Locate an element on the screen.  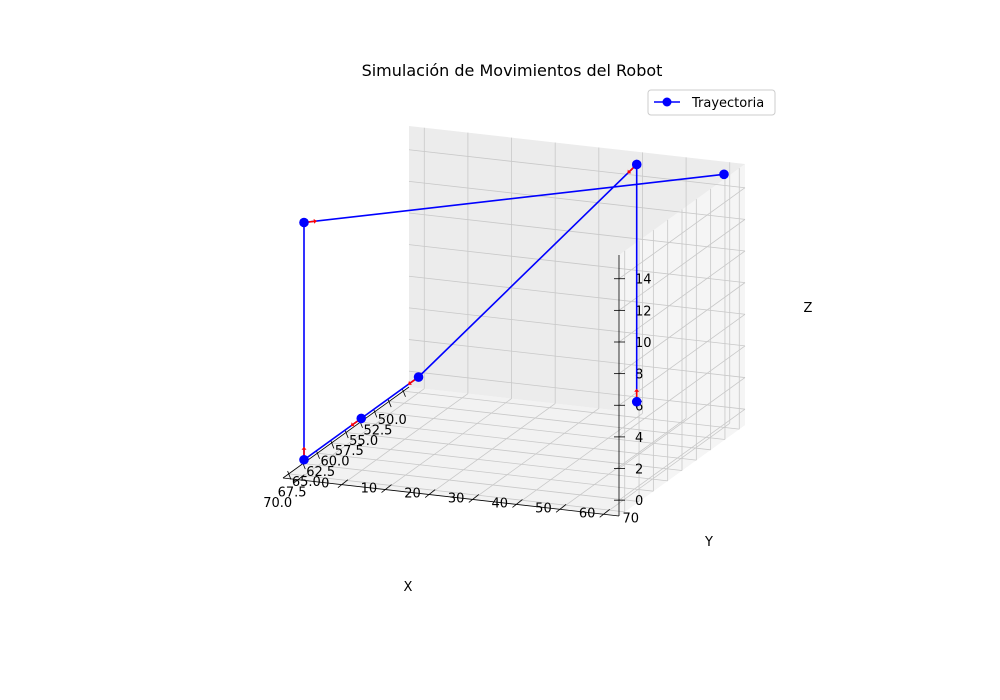
legend: Trayectoria is located at coordinates (711, 102).